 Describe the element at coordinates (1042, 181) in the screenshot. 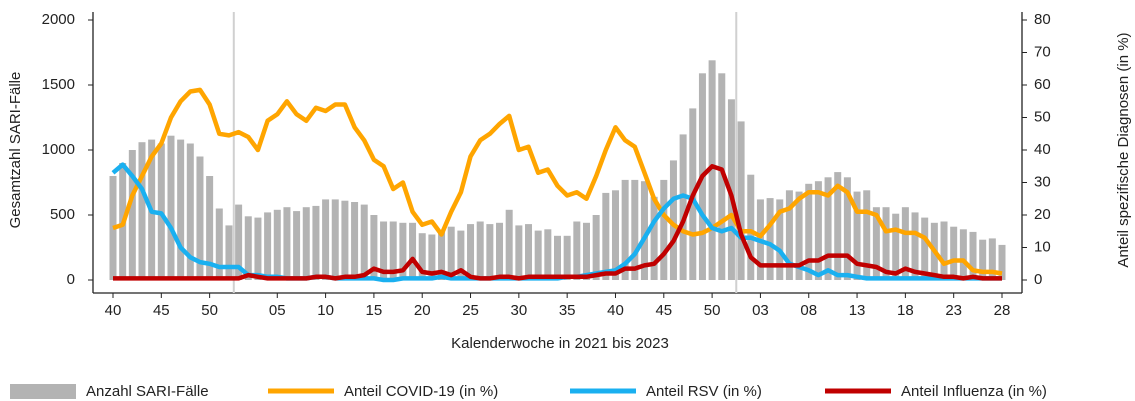

I see `y2-tick-label: 30` at that location.